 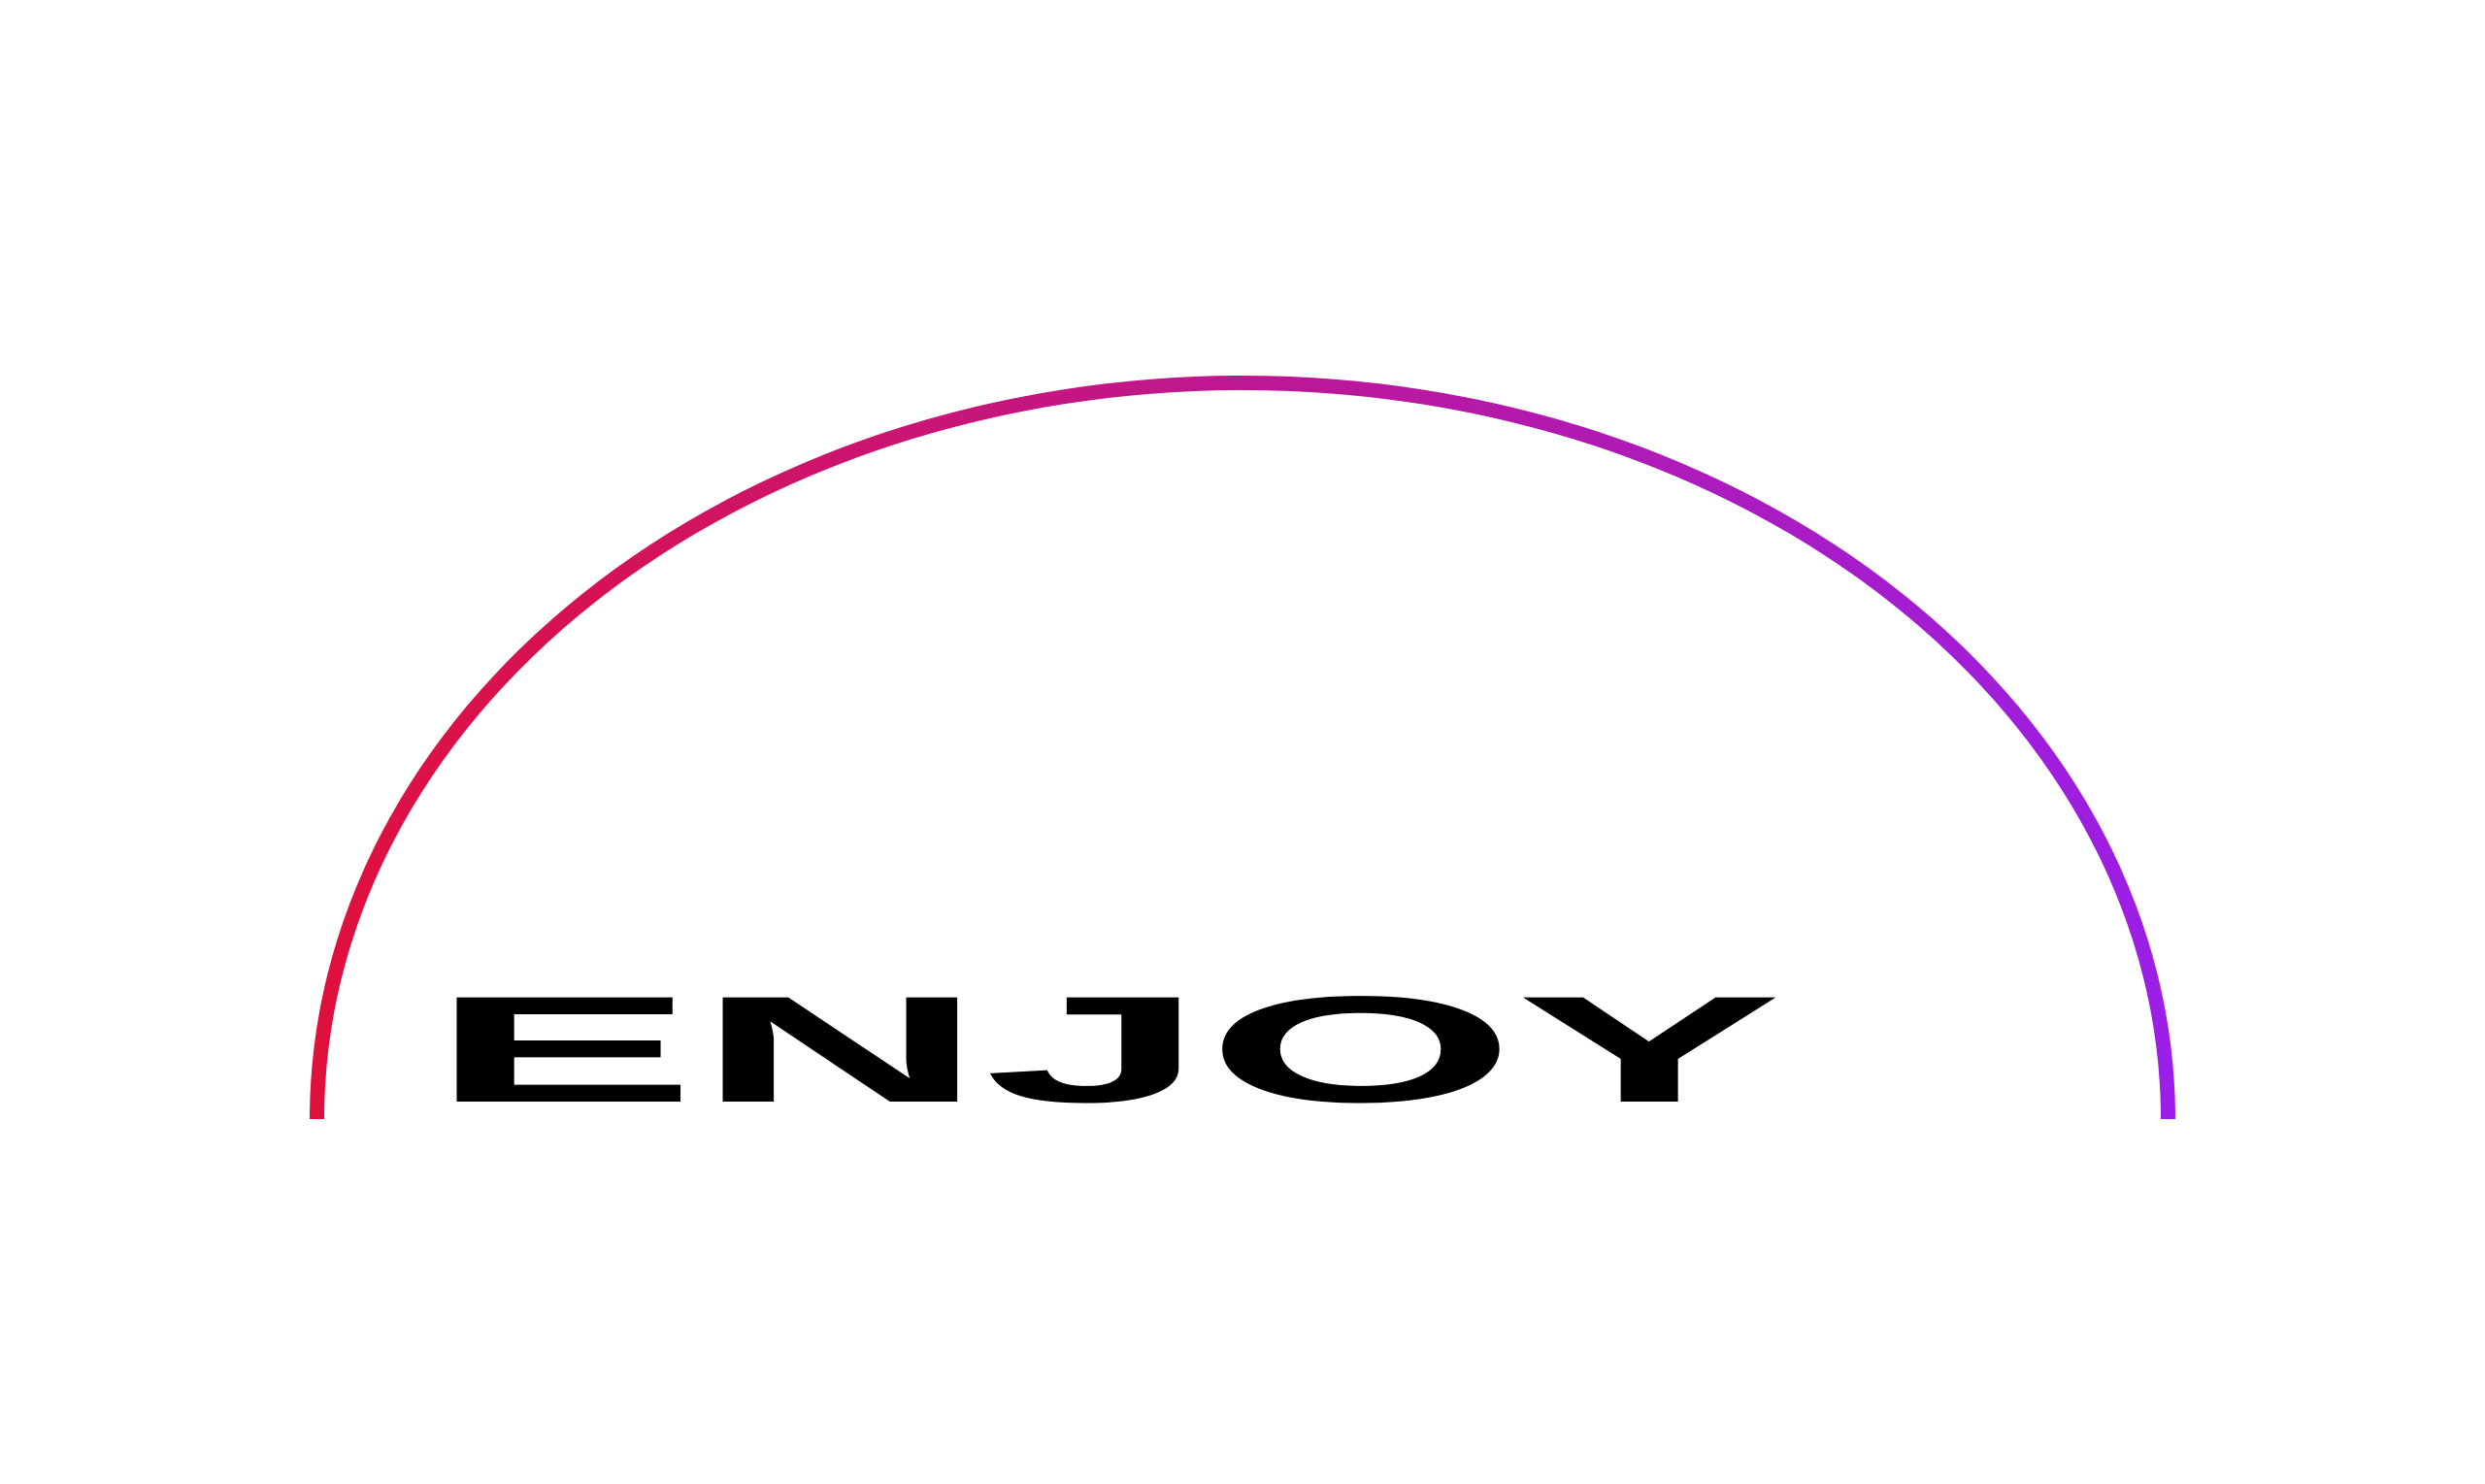 I want to click on logo-wordmark: ENJOY, so click(x=1106, y=1050).